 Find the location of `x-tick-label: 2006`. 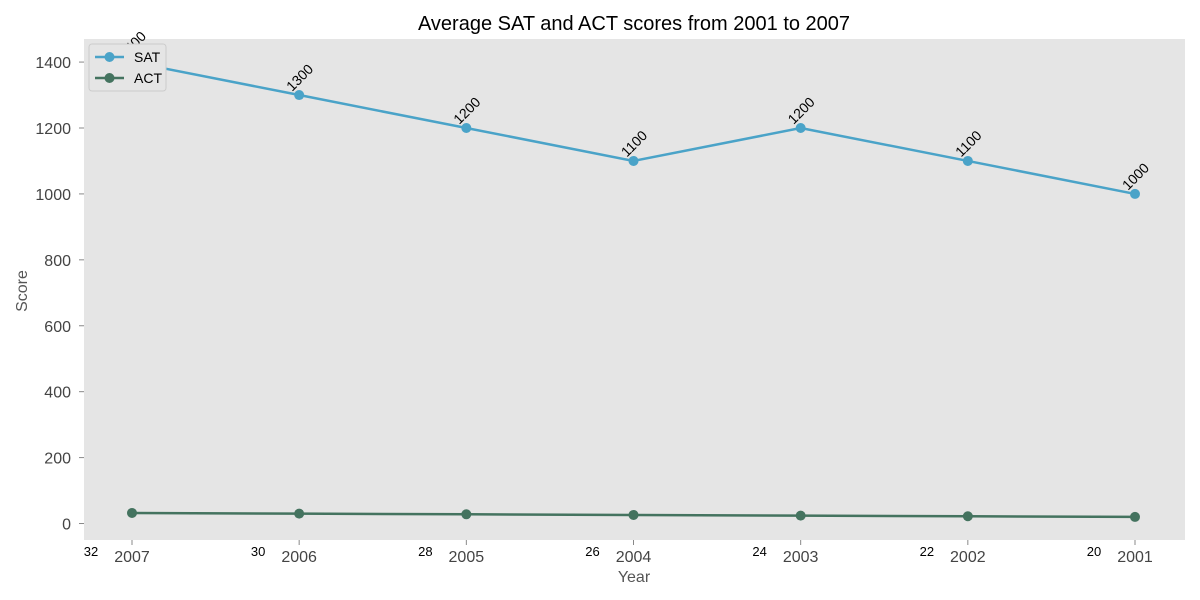

x-tick-label: 2006 is located at coordinates (299, 557).